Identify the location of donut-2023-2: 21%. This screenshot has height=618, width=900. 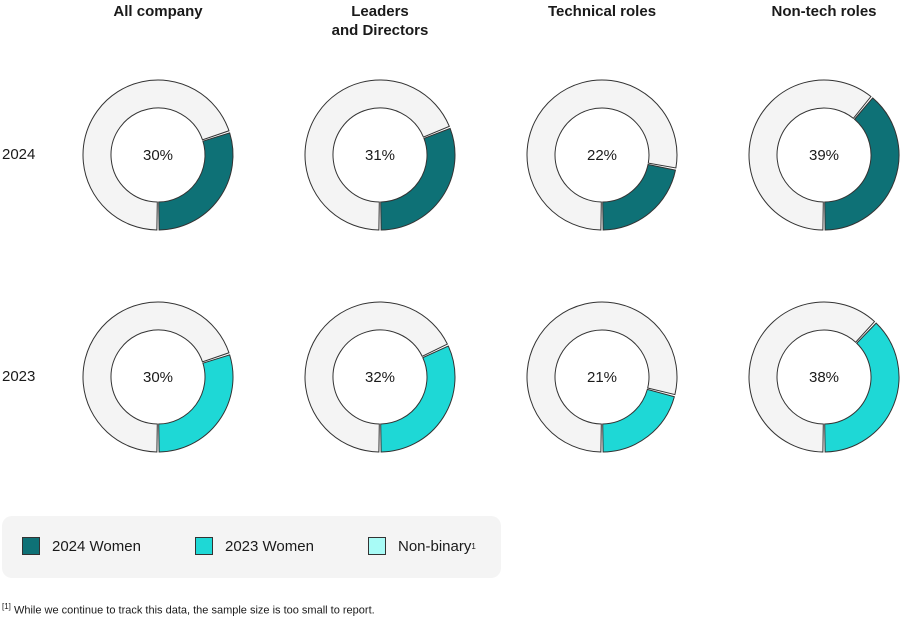
(602, 377).